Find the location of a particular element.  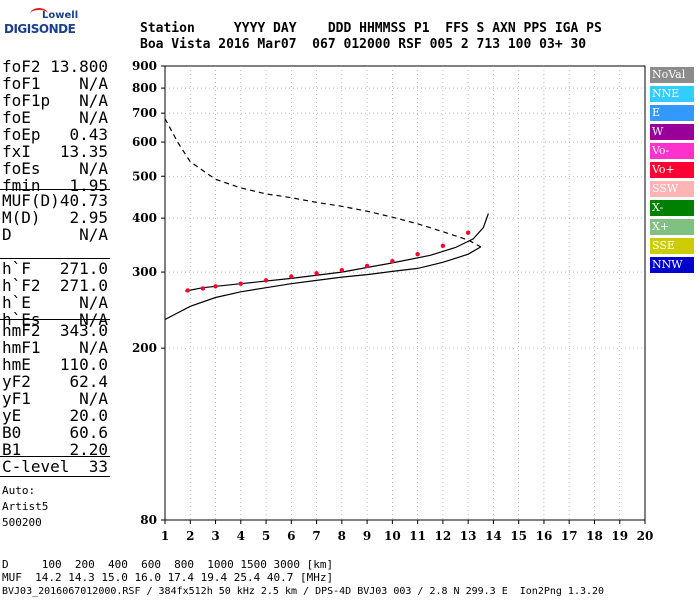

param-row: M(D) 2.95 is located at coordinates (55, 217).